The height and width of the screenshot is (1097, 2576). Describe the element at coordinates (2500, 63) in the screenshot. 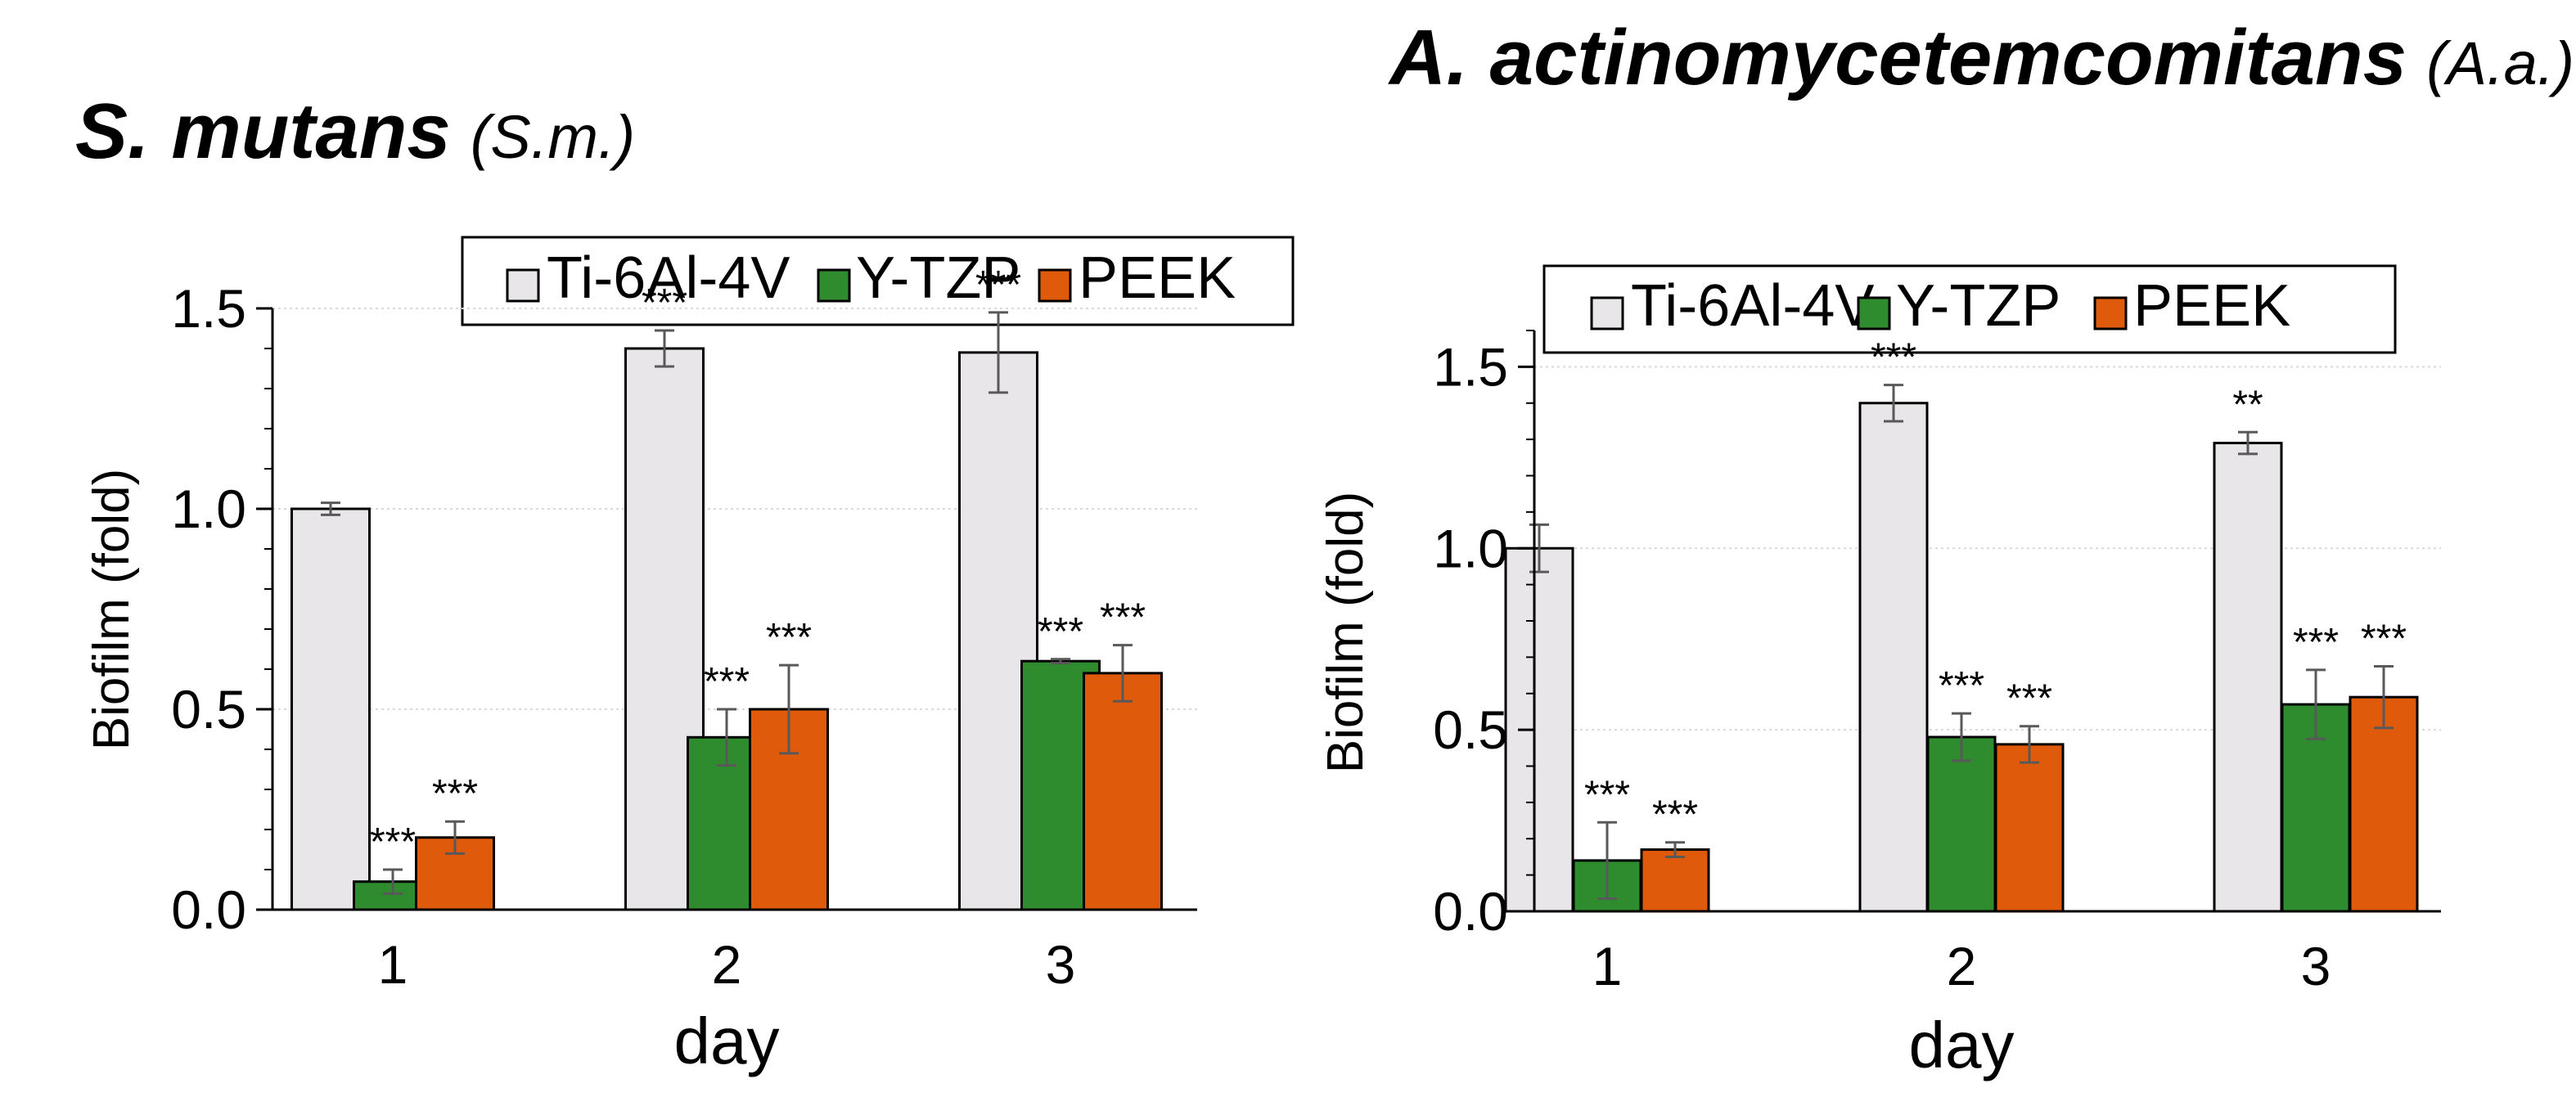

I see `panel-title-abbr: (A.a.)` at that location.